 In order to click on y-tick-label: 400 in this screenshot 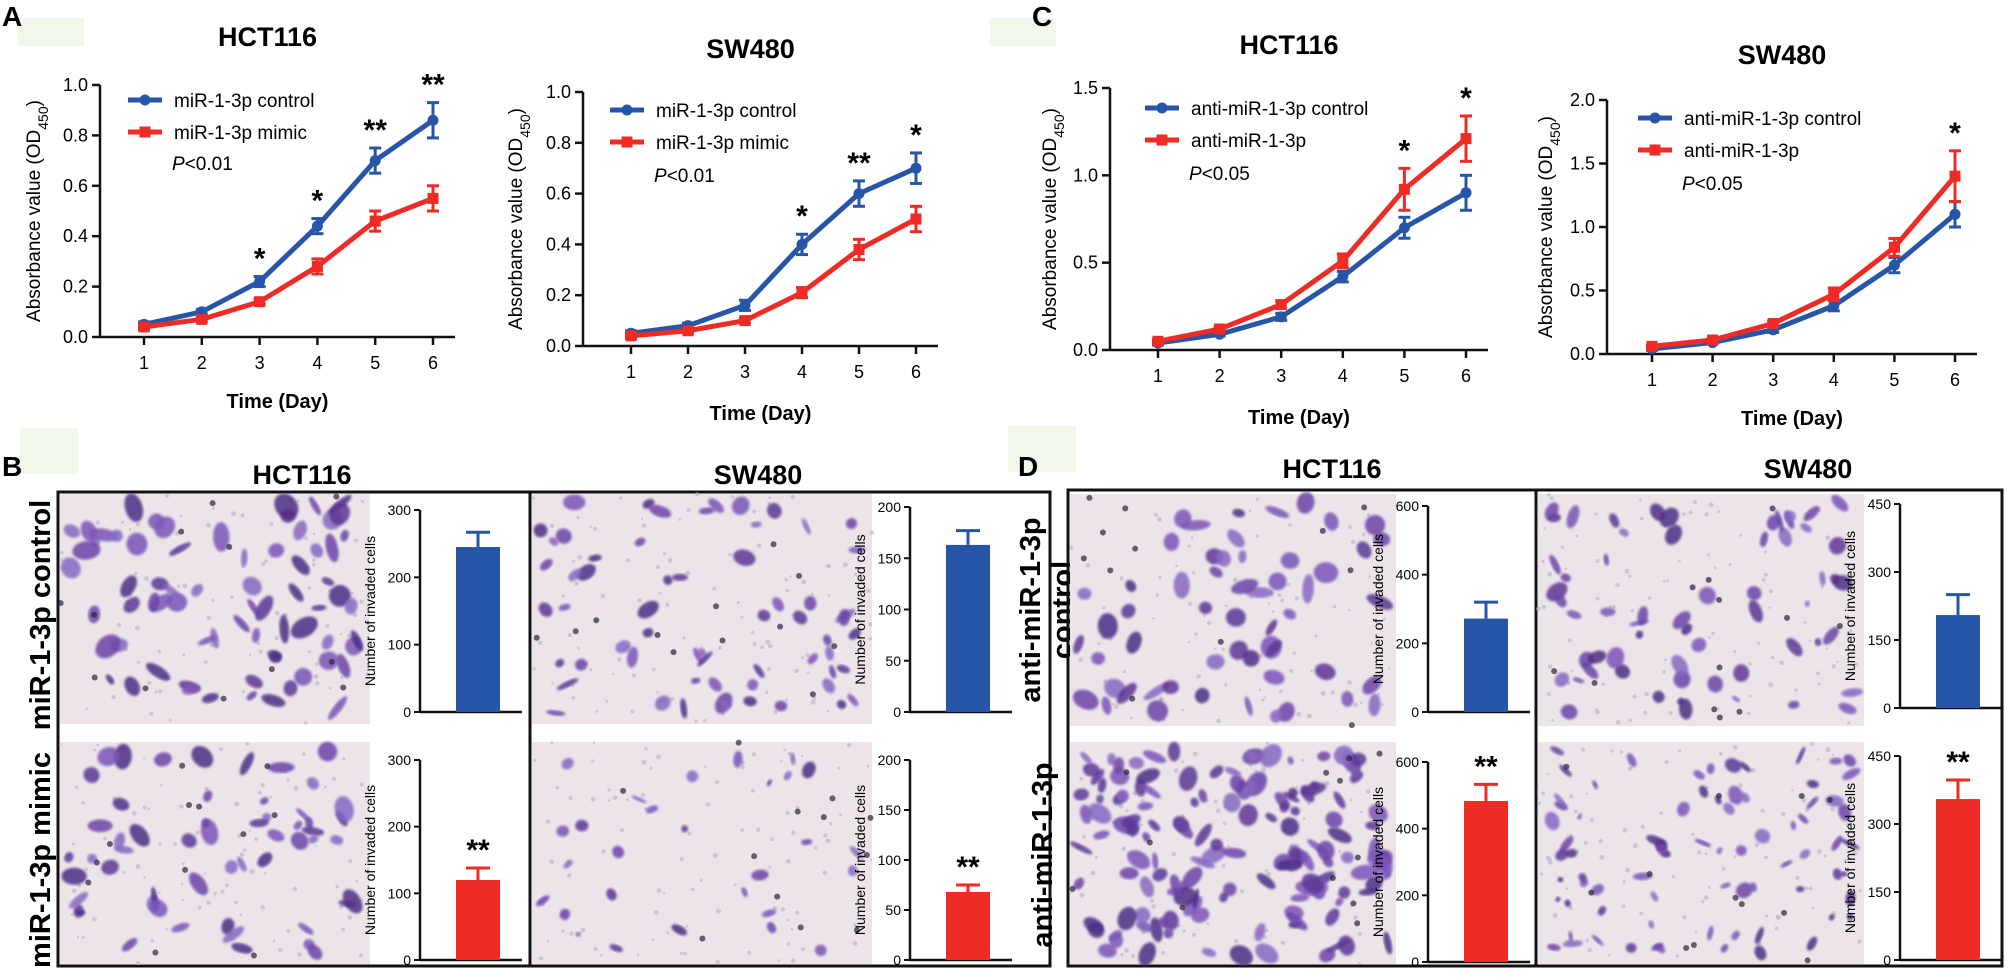, I will do `click(1408, 575)`.